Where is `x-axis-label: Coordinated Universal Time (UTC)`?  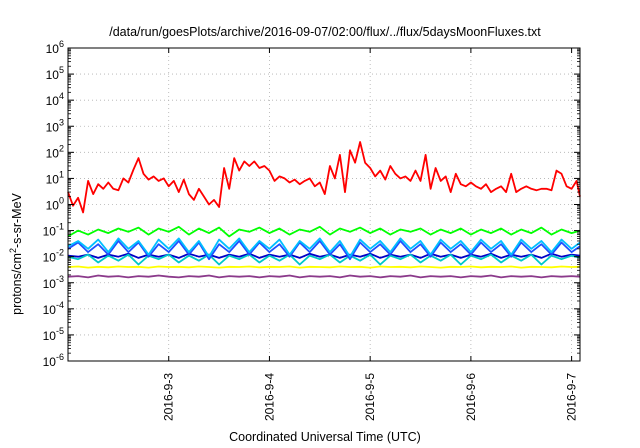
x-axis-label: Coordinated Universal Time (UTC) is located at coordinates (325, 437).